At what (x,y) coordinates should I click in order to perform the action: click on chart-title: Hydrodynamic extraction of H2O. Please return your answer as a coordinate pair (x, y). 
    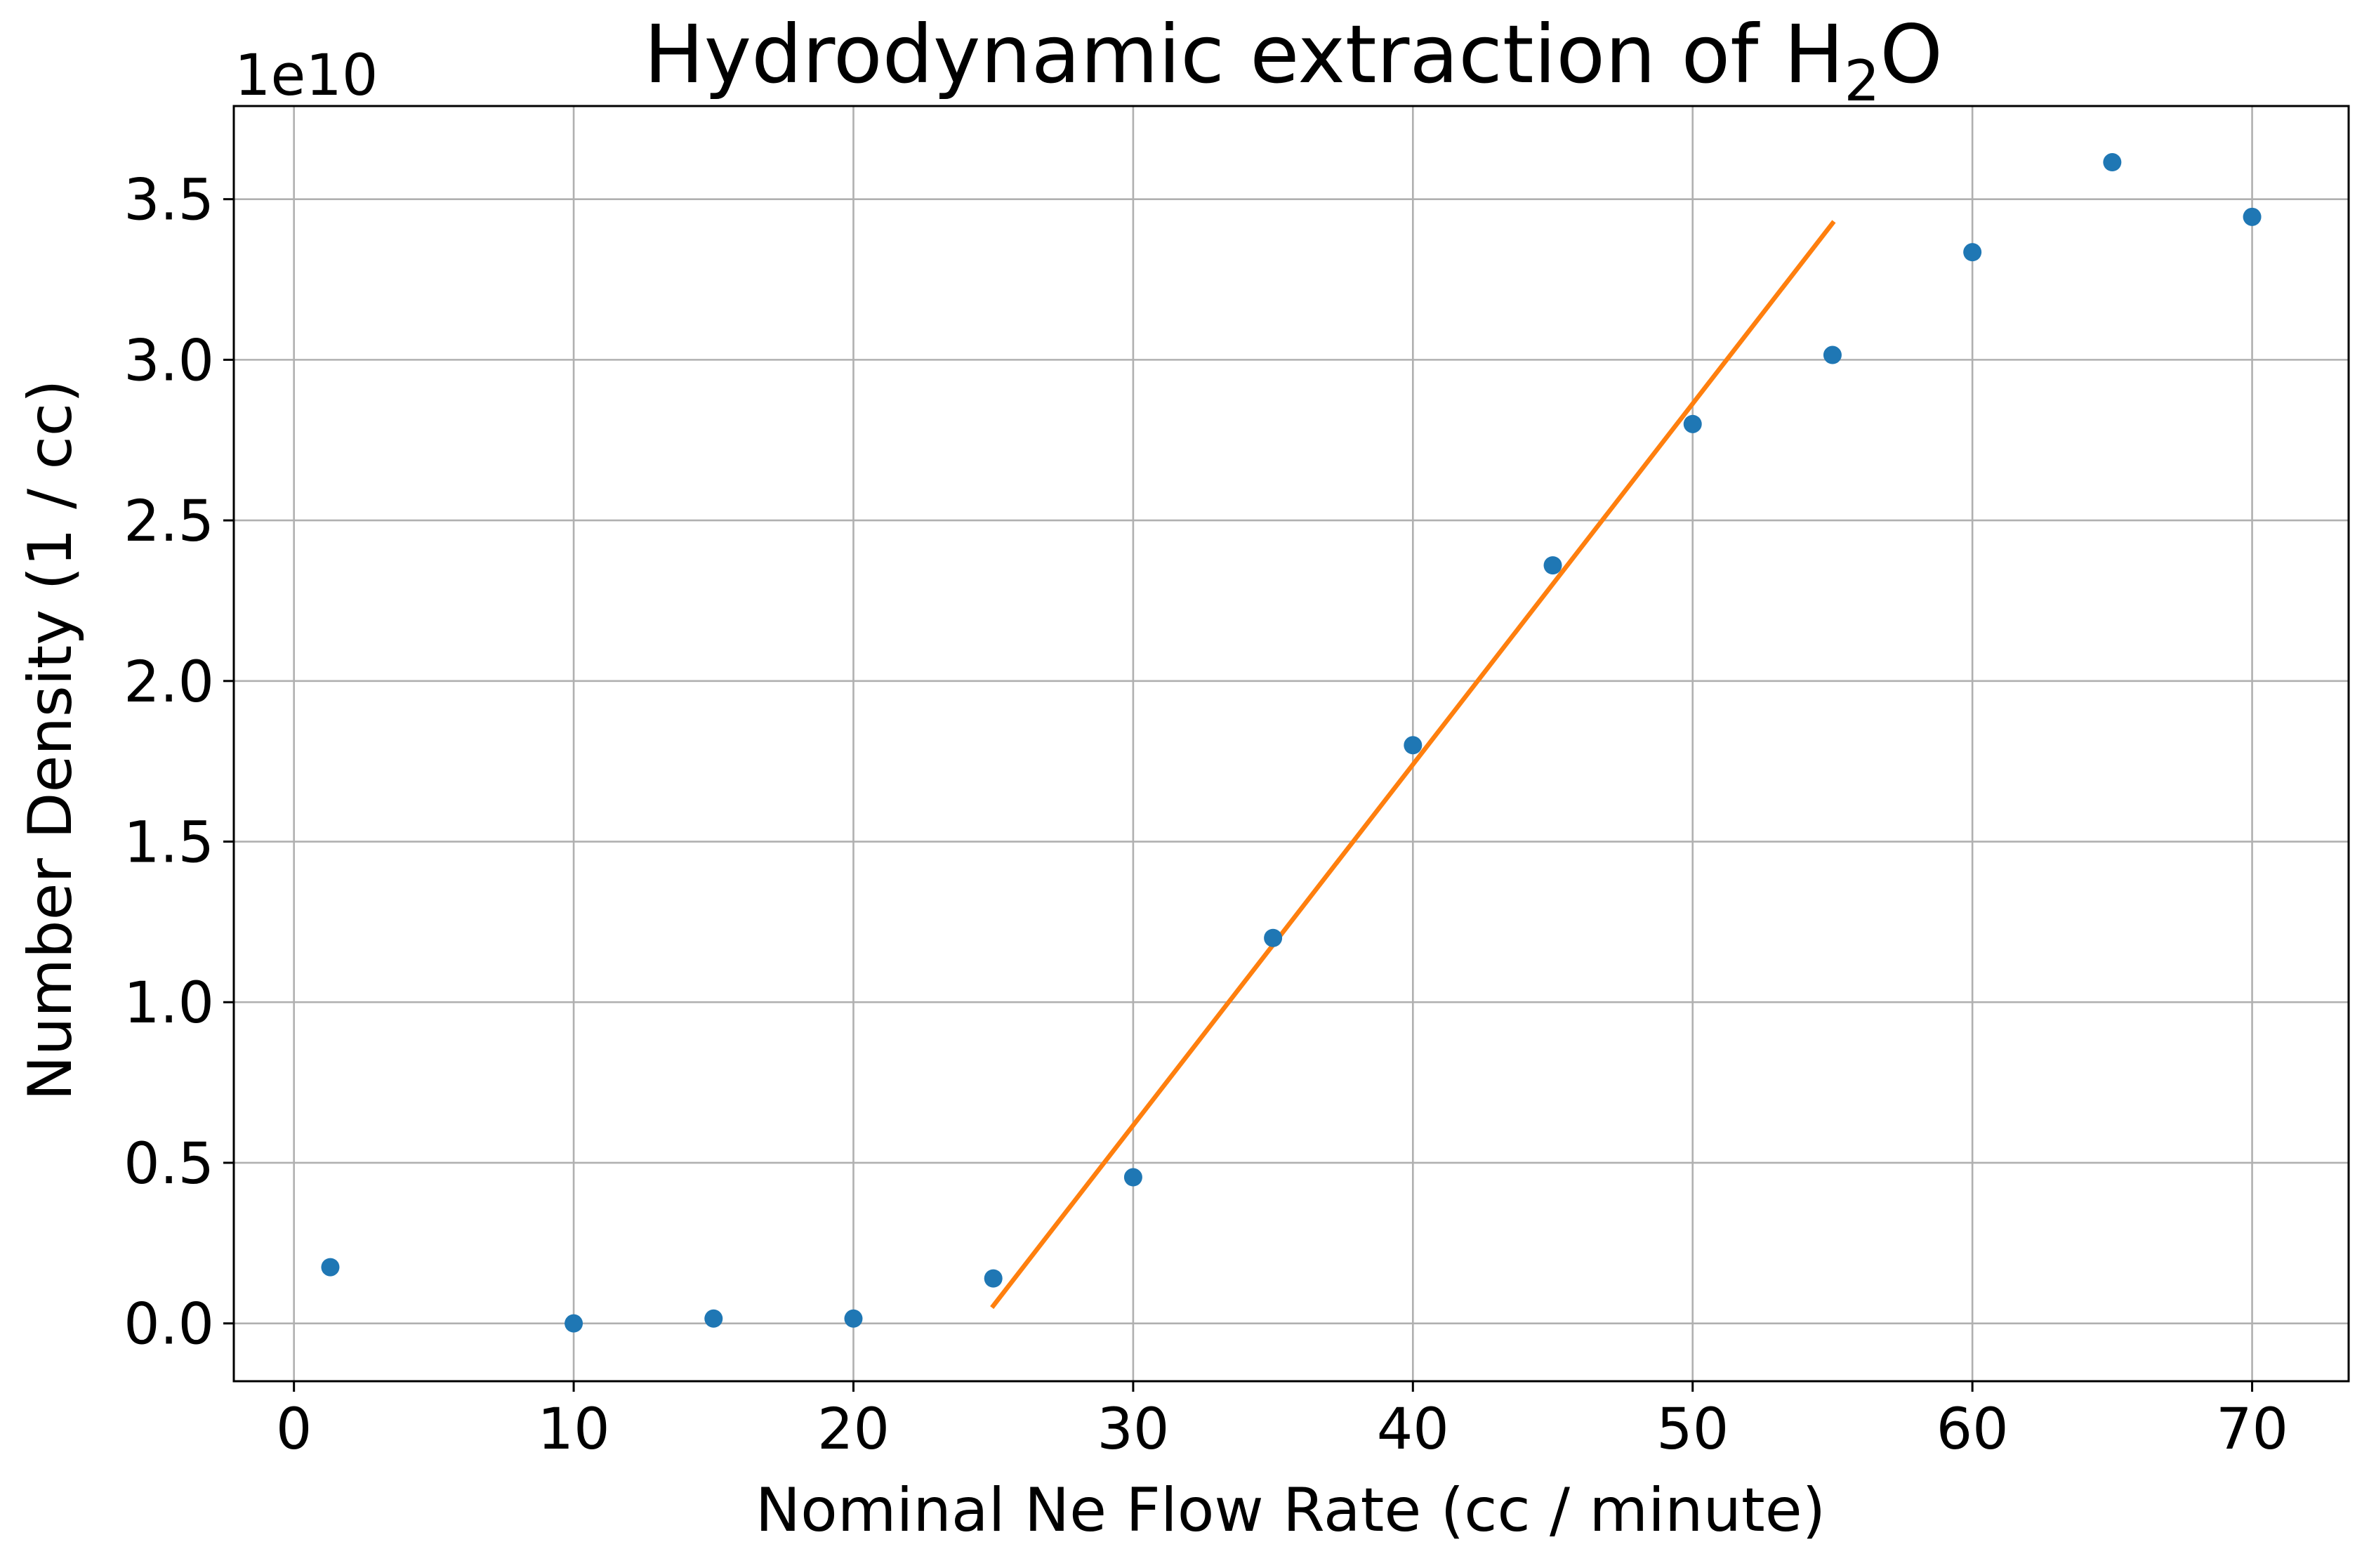
    Looking at the image, I should click on (1293, 61).